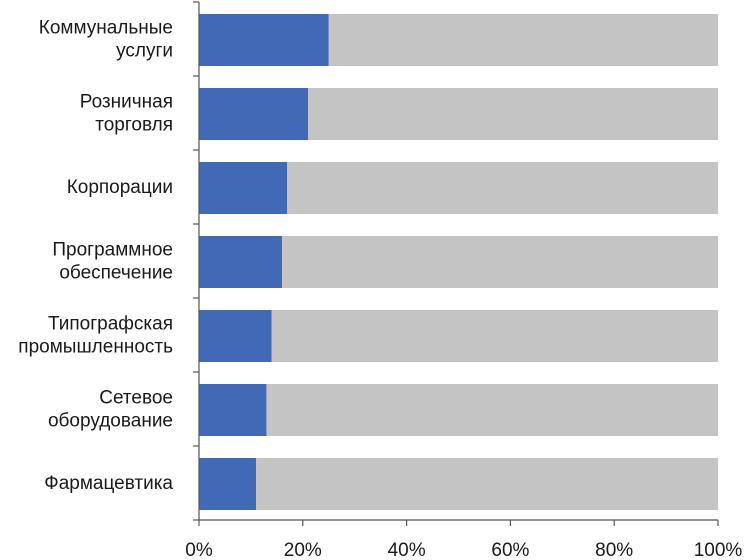 The width and height of the screenshot is (745, 560). What do you see at coordinates (463, 540) in the screenshot?
I see `x-axis-ticks: 0% 20% 40% 60% 80% 100%` at bounding box center [463, 540].